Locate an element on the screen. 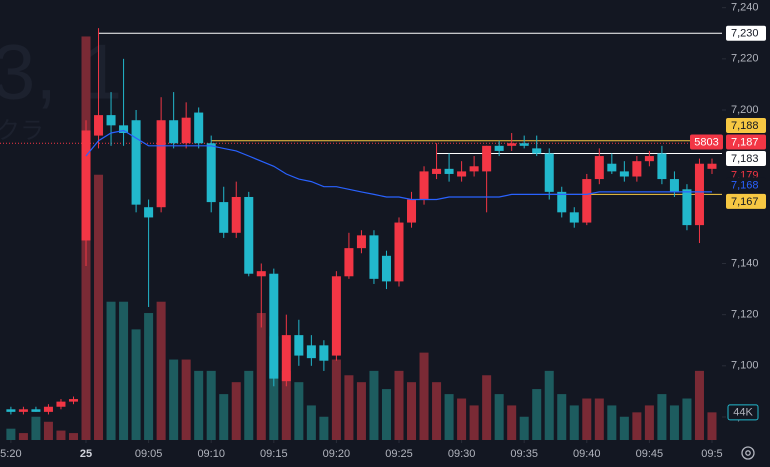 The width and height of the screenshot is (770, 467). price-label: 7,168 is located at coordinates (745, 185).